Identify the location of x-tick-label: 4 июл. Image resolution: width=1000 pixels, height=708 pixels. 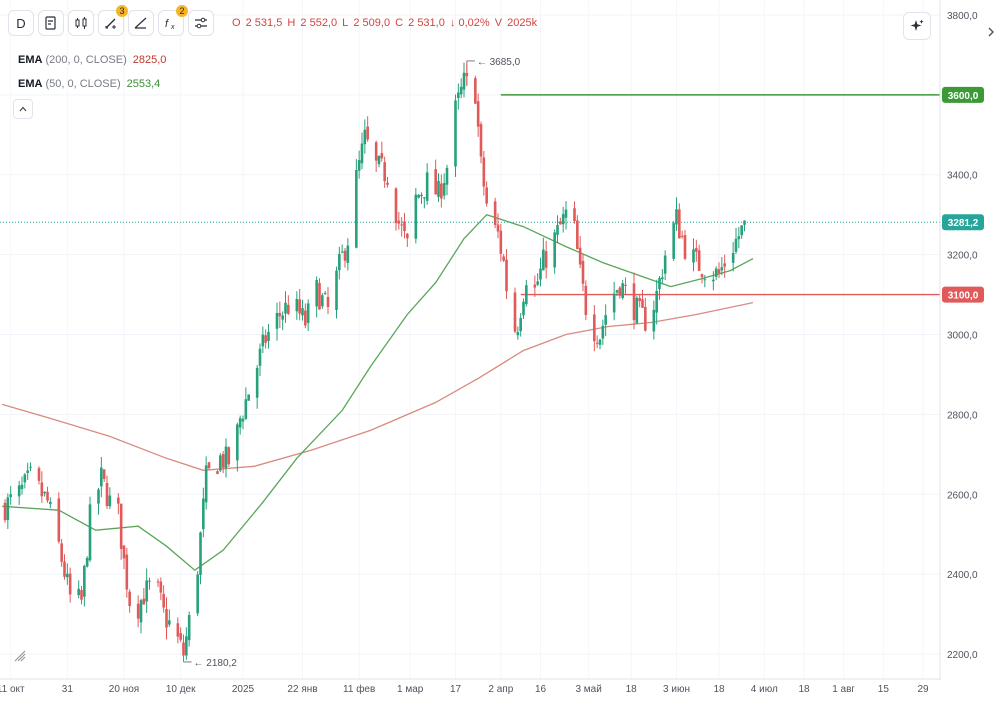
(764, 689).